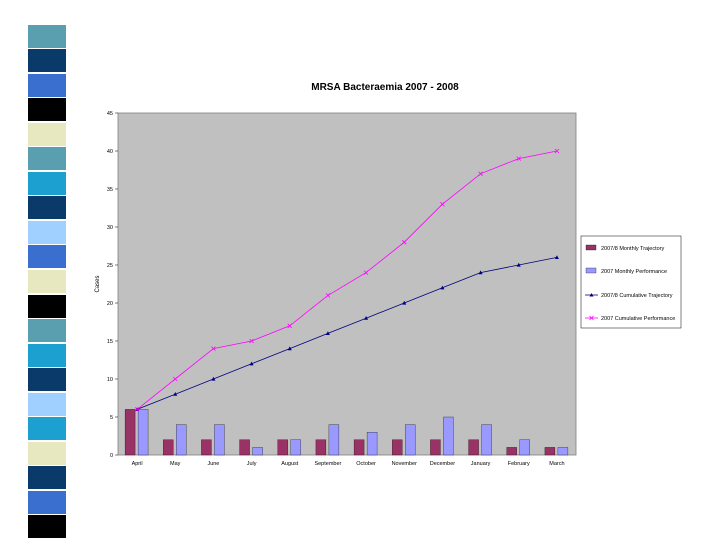  I want to click on legend, so click(631, 282).